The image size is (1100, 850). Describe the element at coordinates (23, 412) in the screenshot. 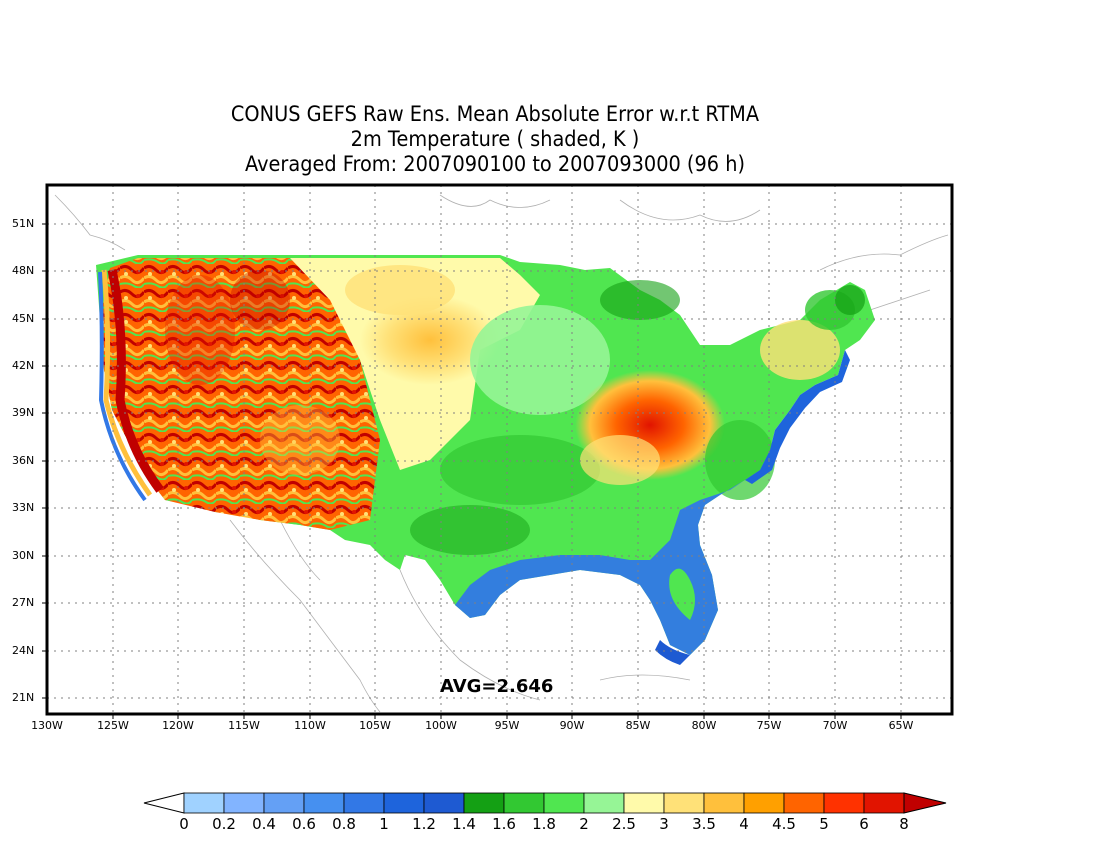

I see `lat-label: 39N` at that location.